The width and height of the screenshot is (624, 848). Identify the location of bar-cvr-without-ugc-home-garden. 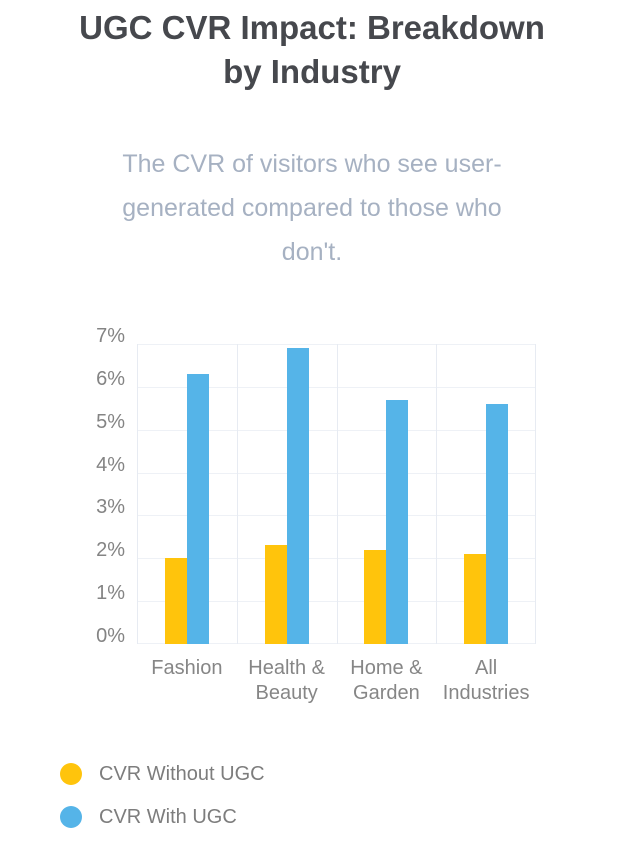
(375, 596).